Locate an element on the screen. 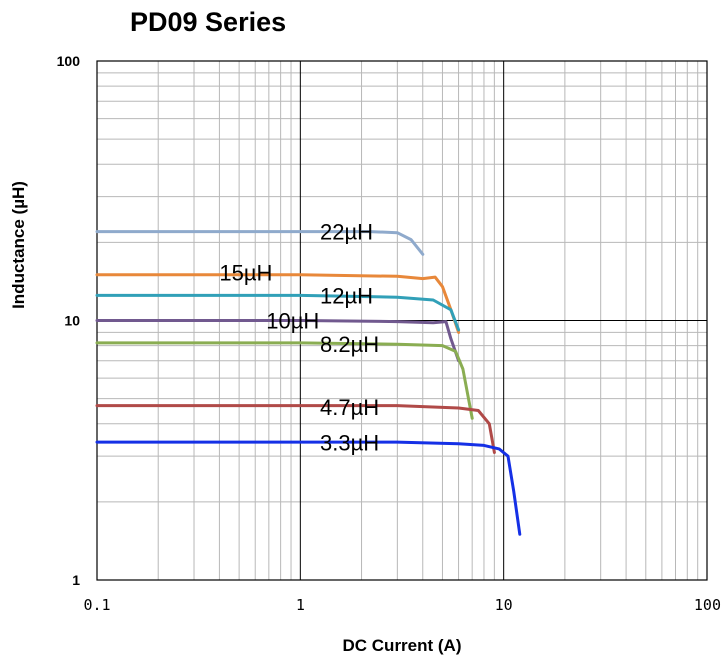  y-tick-label-0: 1 is located at coordinates (76, 580).